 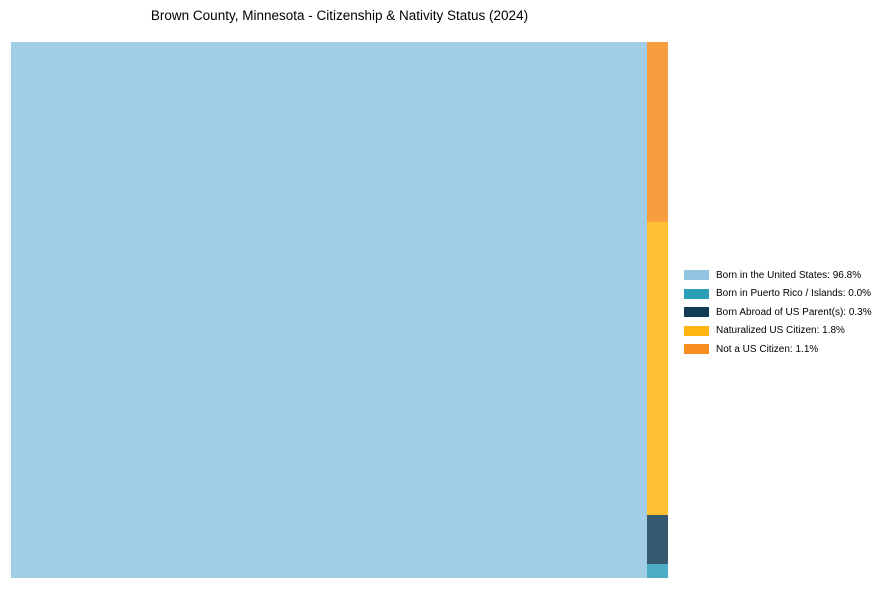 I want to click on treemap-cell-born-in-puerto-rico-islands, so click(x=657, y=571).